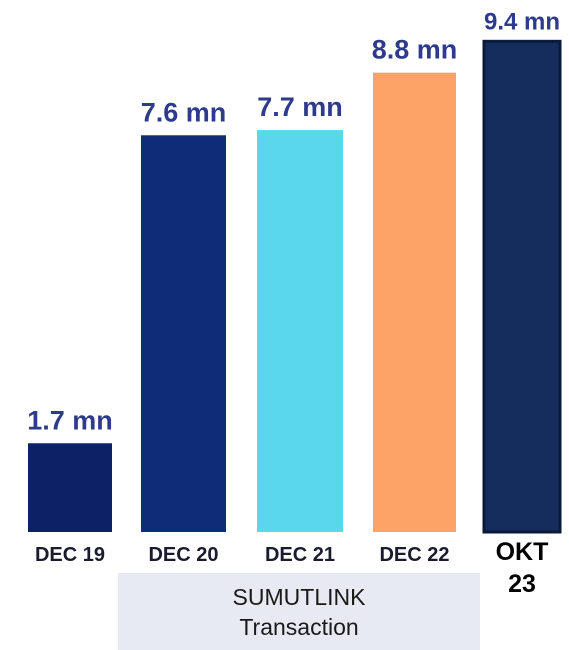  Describe the element at coordinates (70, 555) in the screenshot. I see `category-label-dec-19: DEC 19` at that location.